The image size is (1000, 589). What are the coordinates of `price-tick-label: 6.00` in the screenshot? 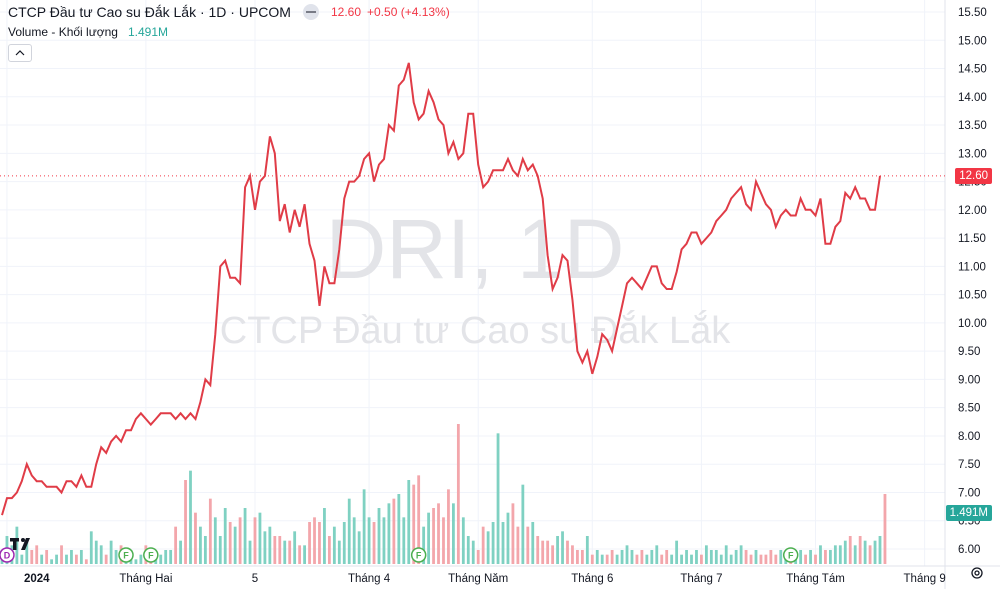 It's located at (969, 550).